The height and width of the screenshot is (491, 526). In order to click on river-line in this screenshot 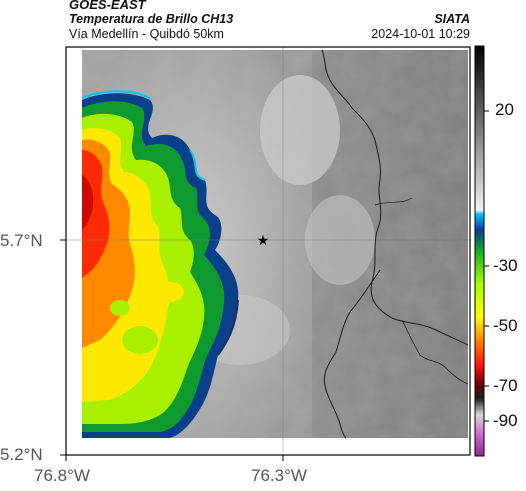, I will do `click(352, 354)`.